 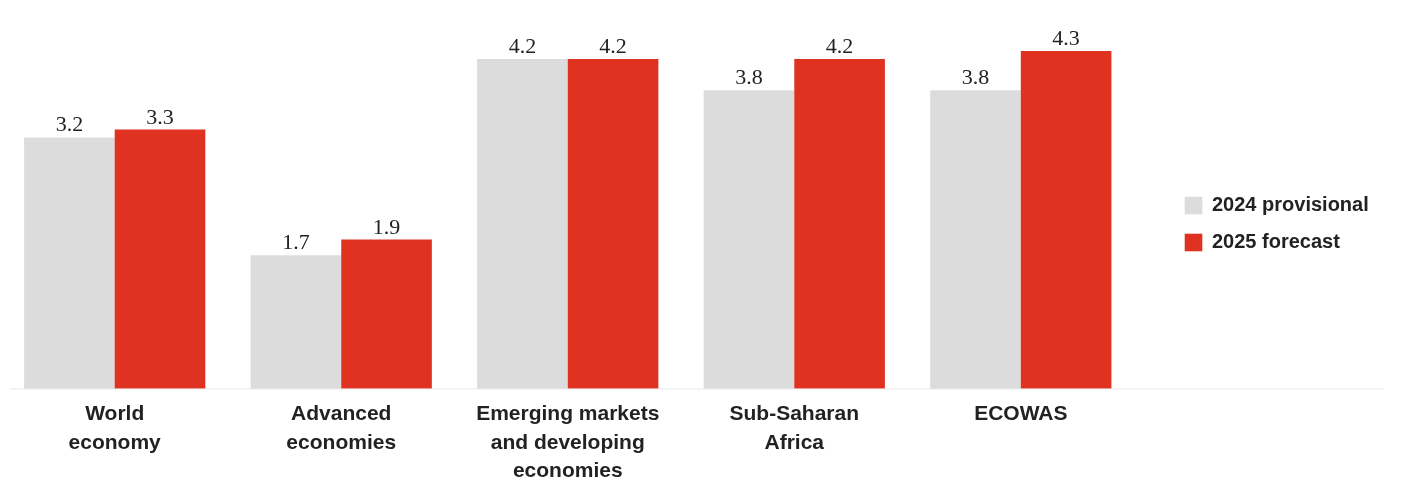 I want to click on data-label: 1.9, so click(x=386, y=226).